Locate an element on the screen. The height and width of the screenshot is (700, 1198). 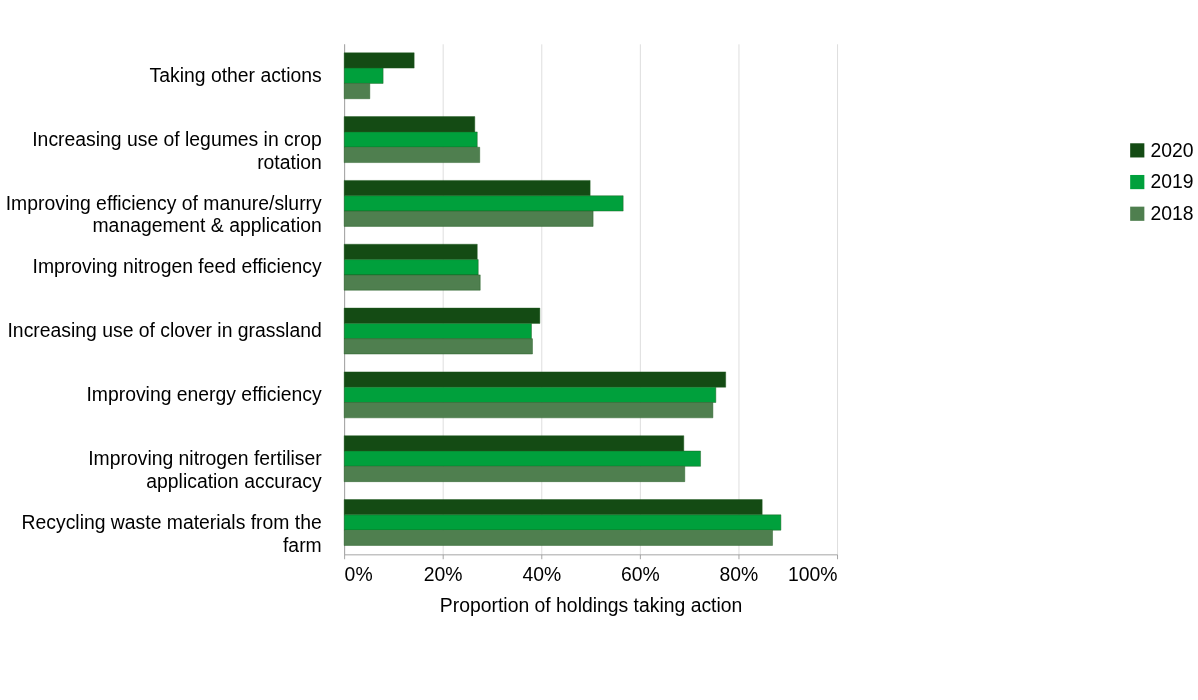
y-tick-label: Improving nitrogen fertiliser application accuracy is located at coordinates (205, 469).